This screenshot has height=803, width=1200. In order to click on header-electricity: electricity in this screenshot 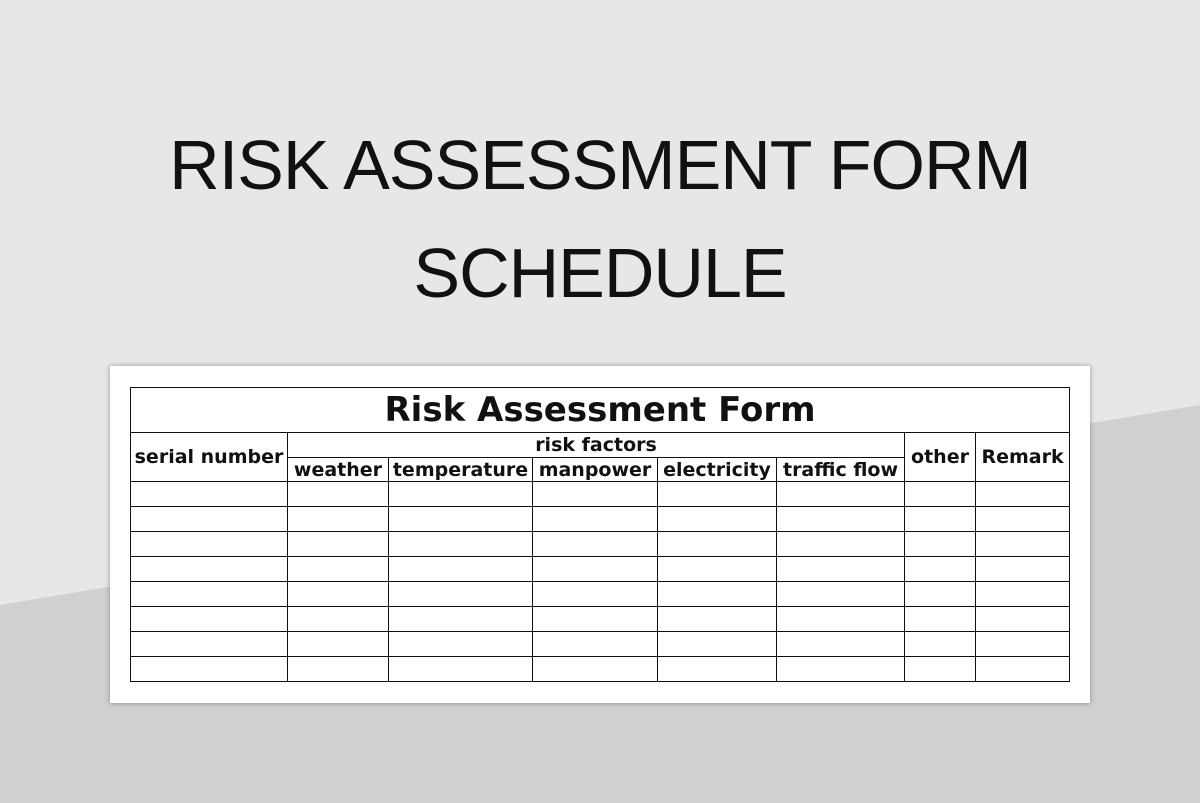, I will do `click(717, 469)`.